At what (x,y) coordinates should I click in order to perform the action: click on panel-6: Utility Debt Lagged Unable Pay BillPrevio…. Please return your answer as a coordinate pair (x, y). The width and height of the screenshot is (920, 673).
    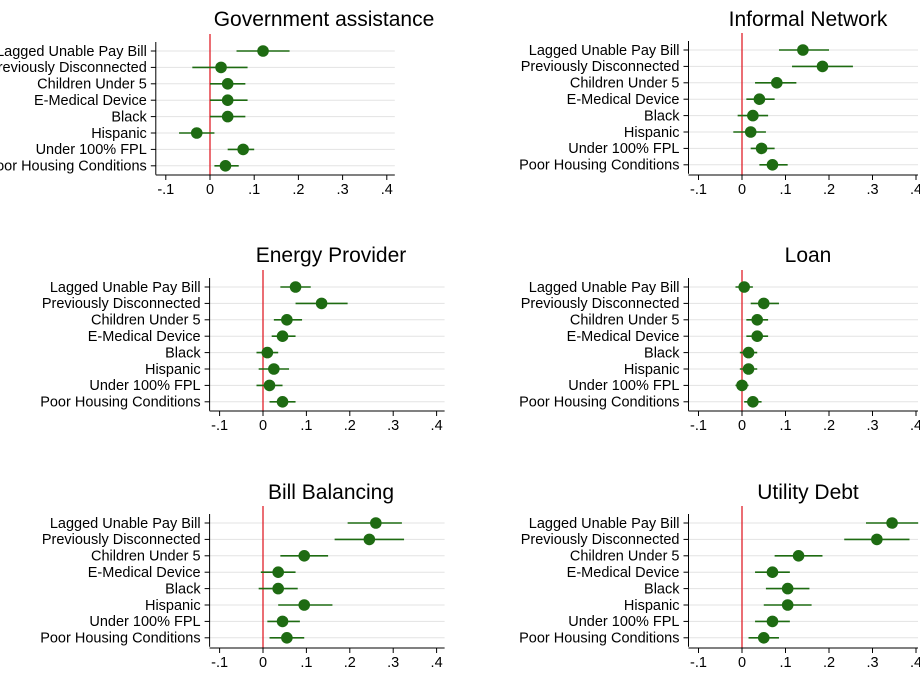
    Looking at the image, I should click on (719, 576).